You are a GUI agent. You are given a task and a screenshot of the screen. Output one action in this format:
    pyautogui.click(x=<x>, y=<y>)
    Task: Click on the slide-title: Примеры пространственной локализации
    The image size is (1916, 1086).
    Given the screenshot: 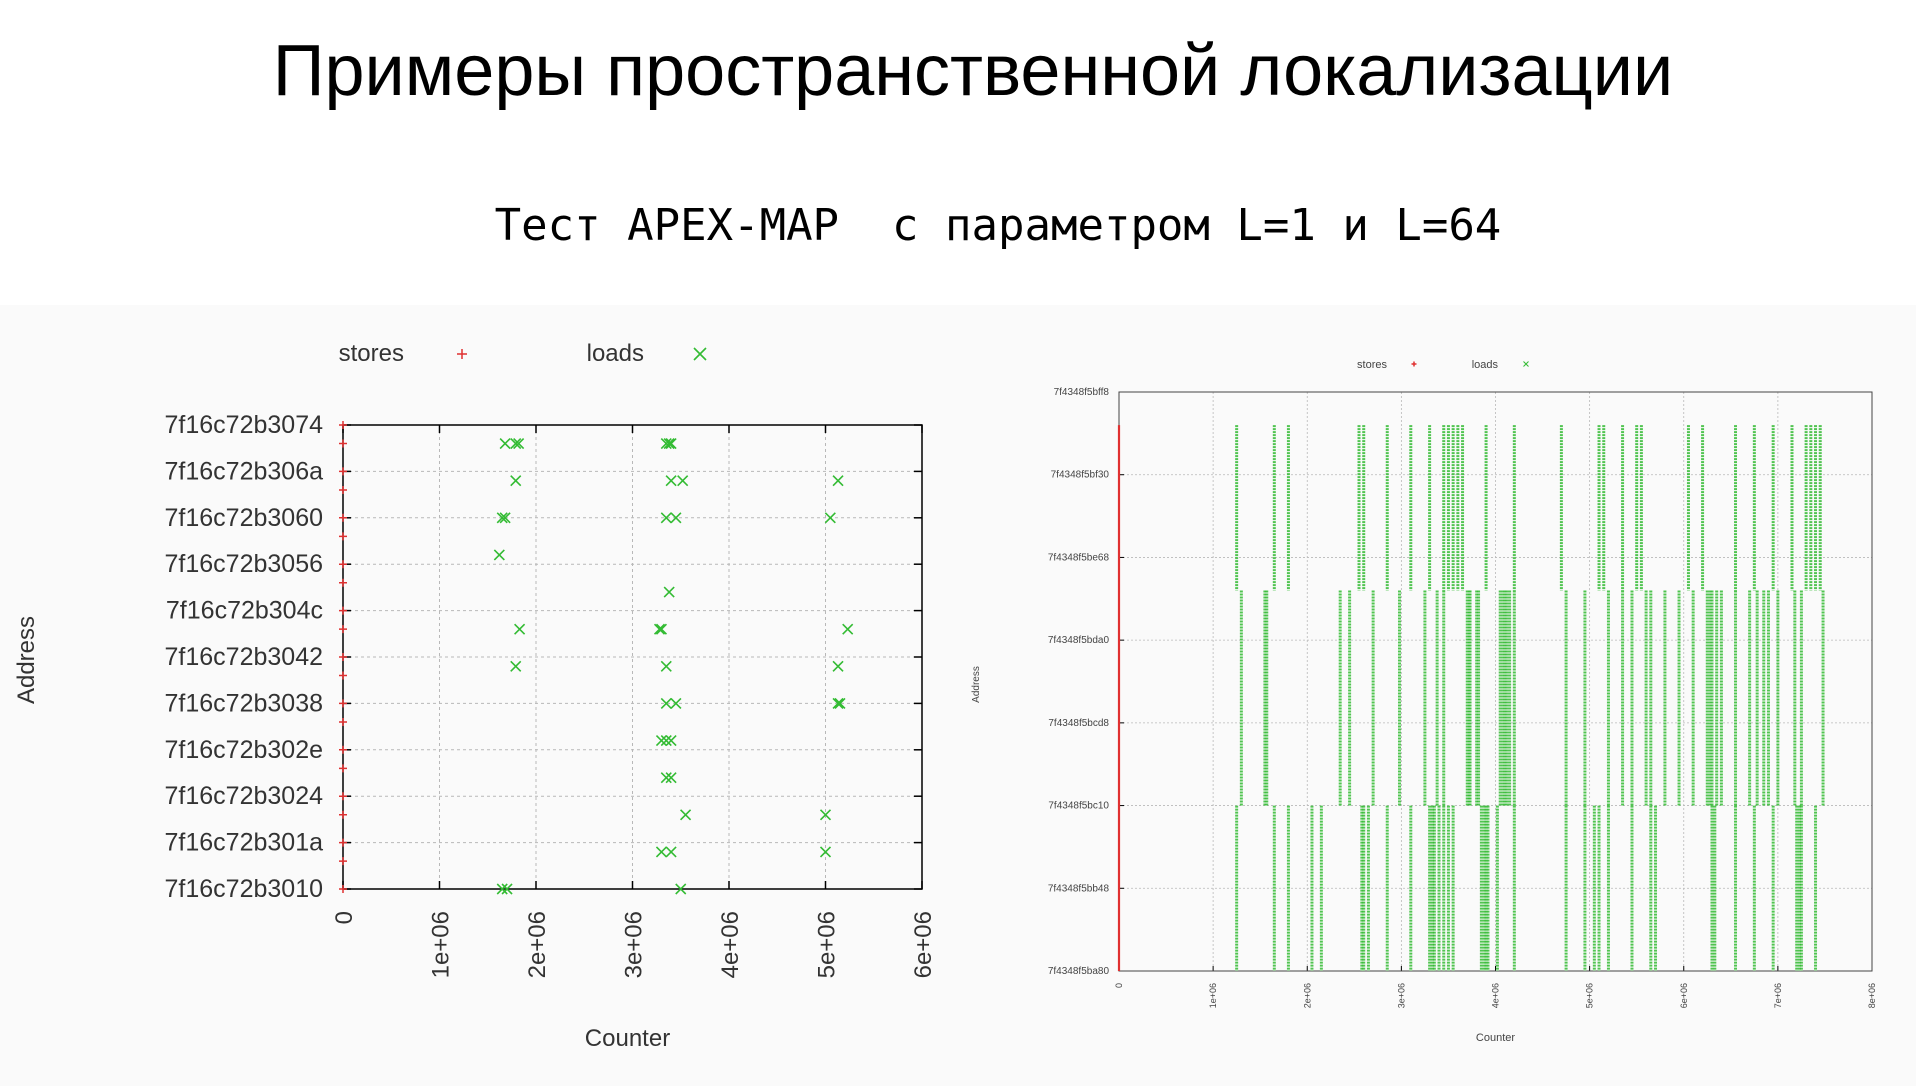 What is the action you would take?
    pyautogui.click(x=973, y=71)
    